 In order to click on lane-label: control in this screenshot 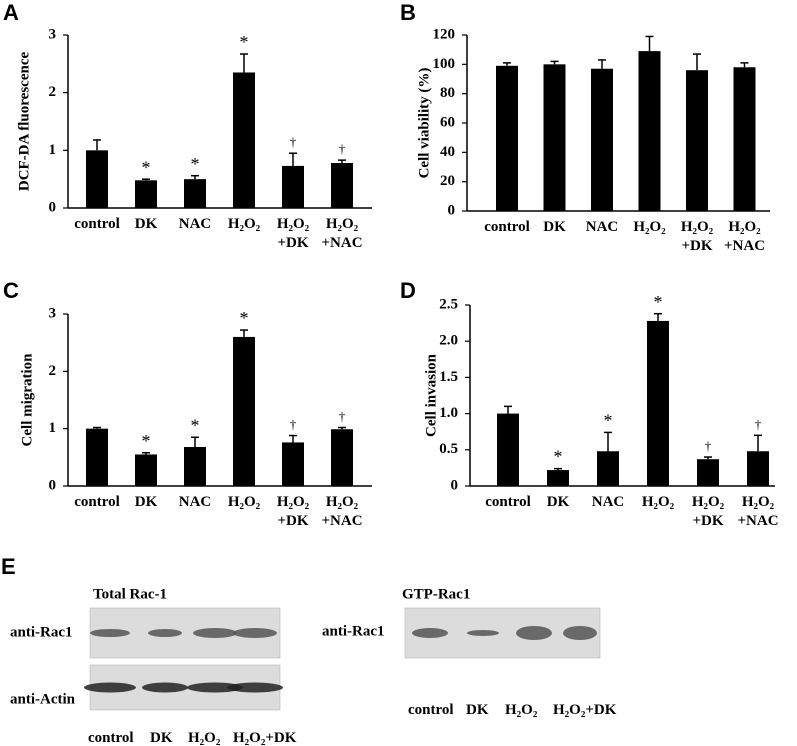, I will do `click(431, 710)`.